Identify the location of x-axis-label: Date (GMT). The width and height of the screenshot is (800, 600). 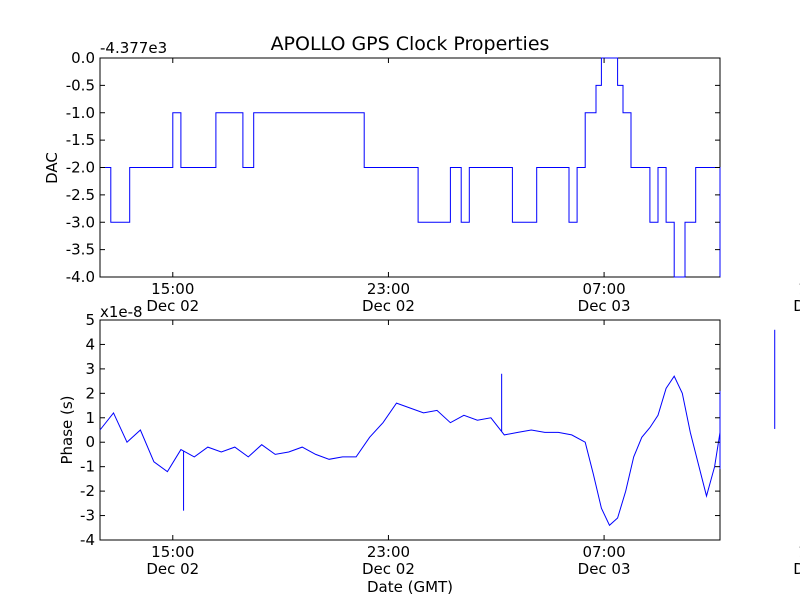
(410, 587).